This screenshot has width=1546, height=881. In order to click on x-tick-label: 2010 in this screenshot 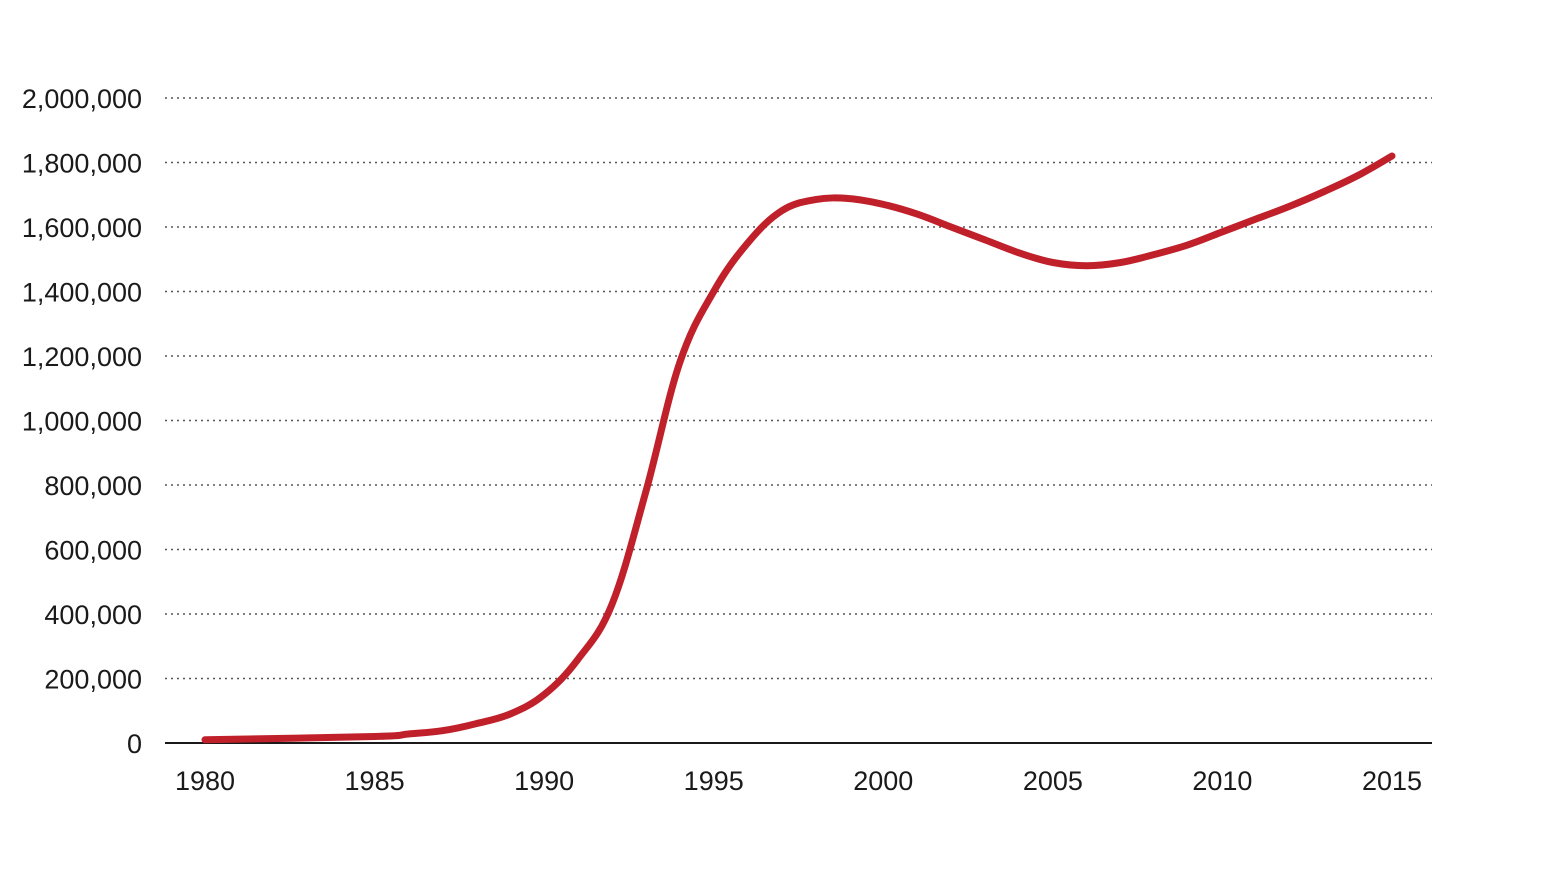, I will do `click(1222, 781)`.